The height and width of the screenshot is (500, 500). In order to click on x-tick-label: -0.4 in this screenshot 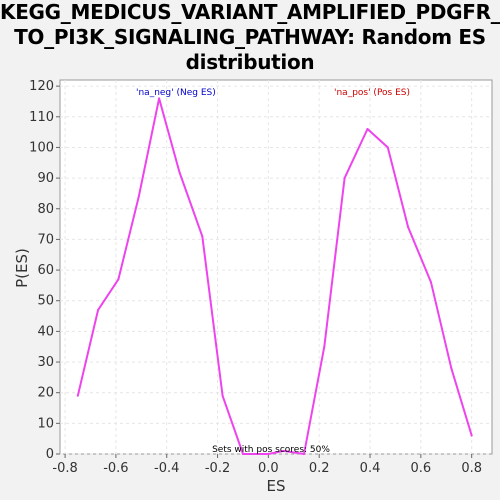, I will do `click(166, 468)`.